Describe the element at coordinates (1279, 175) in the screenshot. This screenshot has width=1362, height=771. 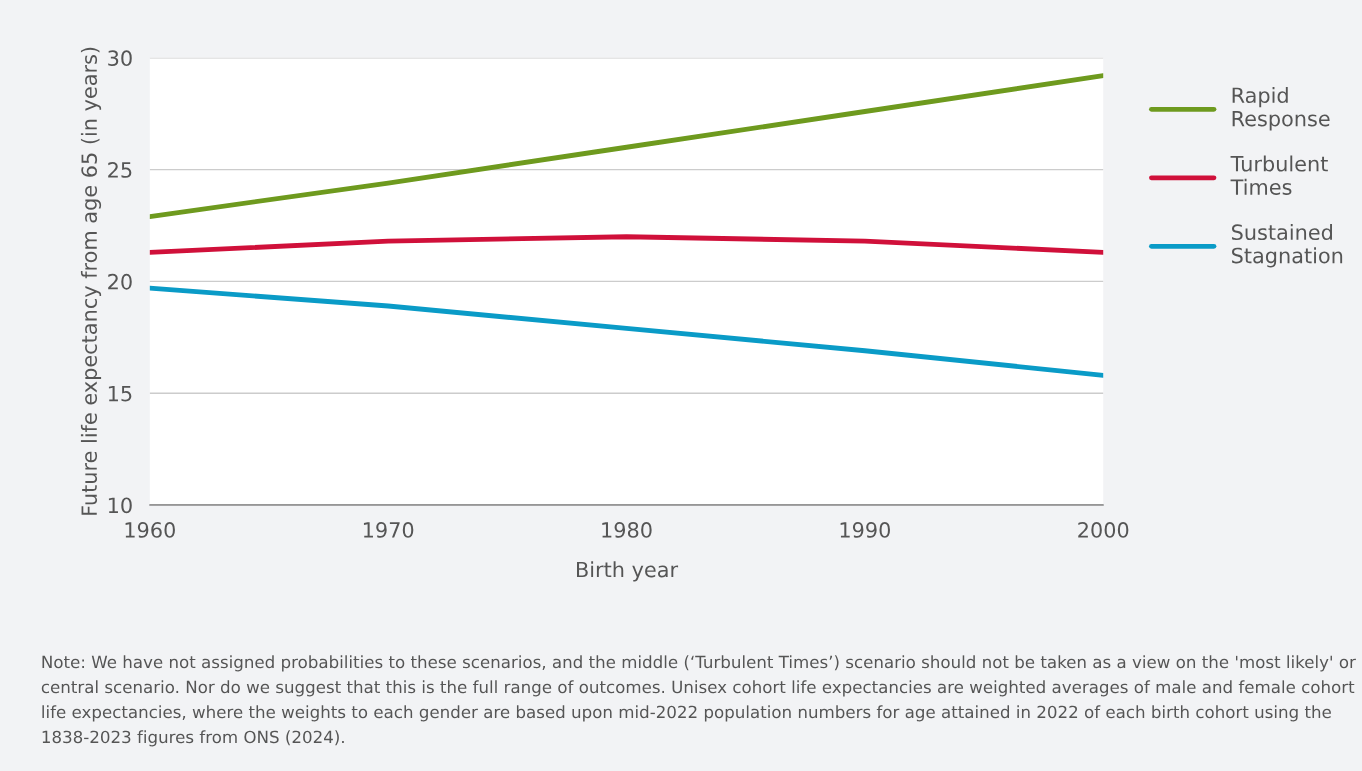
I see `legend-label: Turbulent Times` at that location.